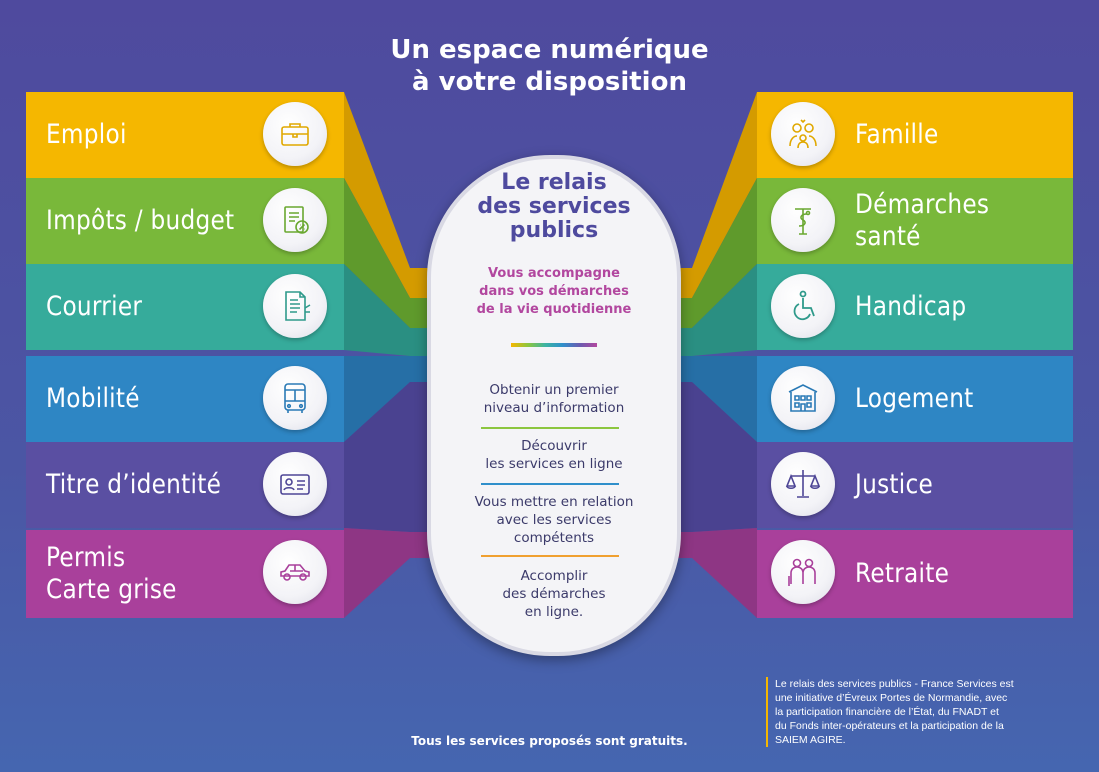 The width and height of the screenshot is (1099, 772). Describe the element at coordinates (902, 573) in the screenshot. I see `category-label: Retraite` at that location.